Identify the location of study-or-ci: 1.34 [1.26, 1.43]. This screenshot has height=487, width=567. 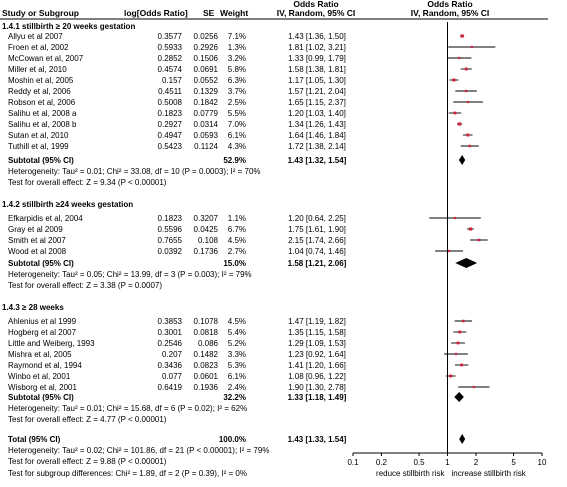
(317, 124).